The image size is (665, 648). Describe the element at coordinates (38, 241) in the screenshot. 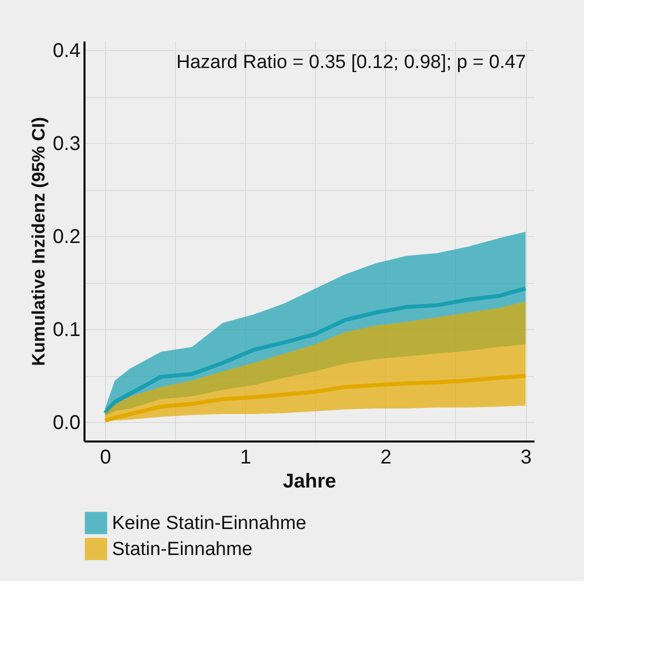

I see `y-axis-title: Kumulative Inzidenz (95% CI)` at that location.